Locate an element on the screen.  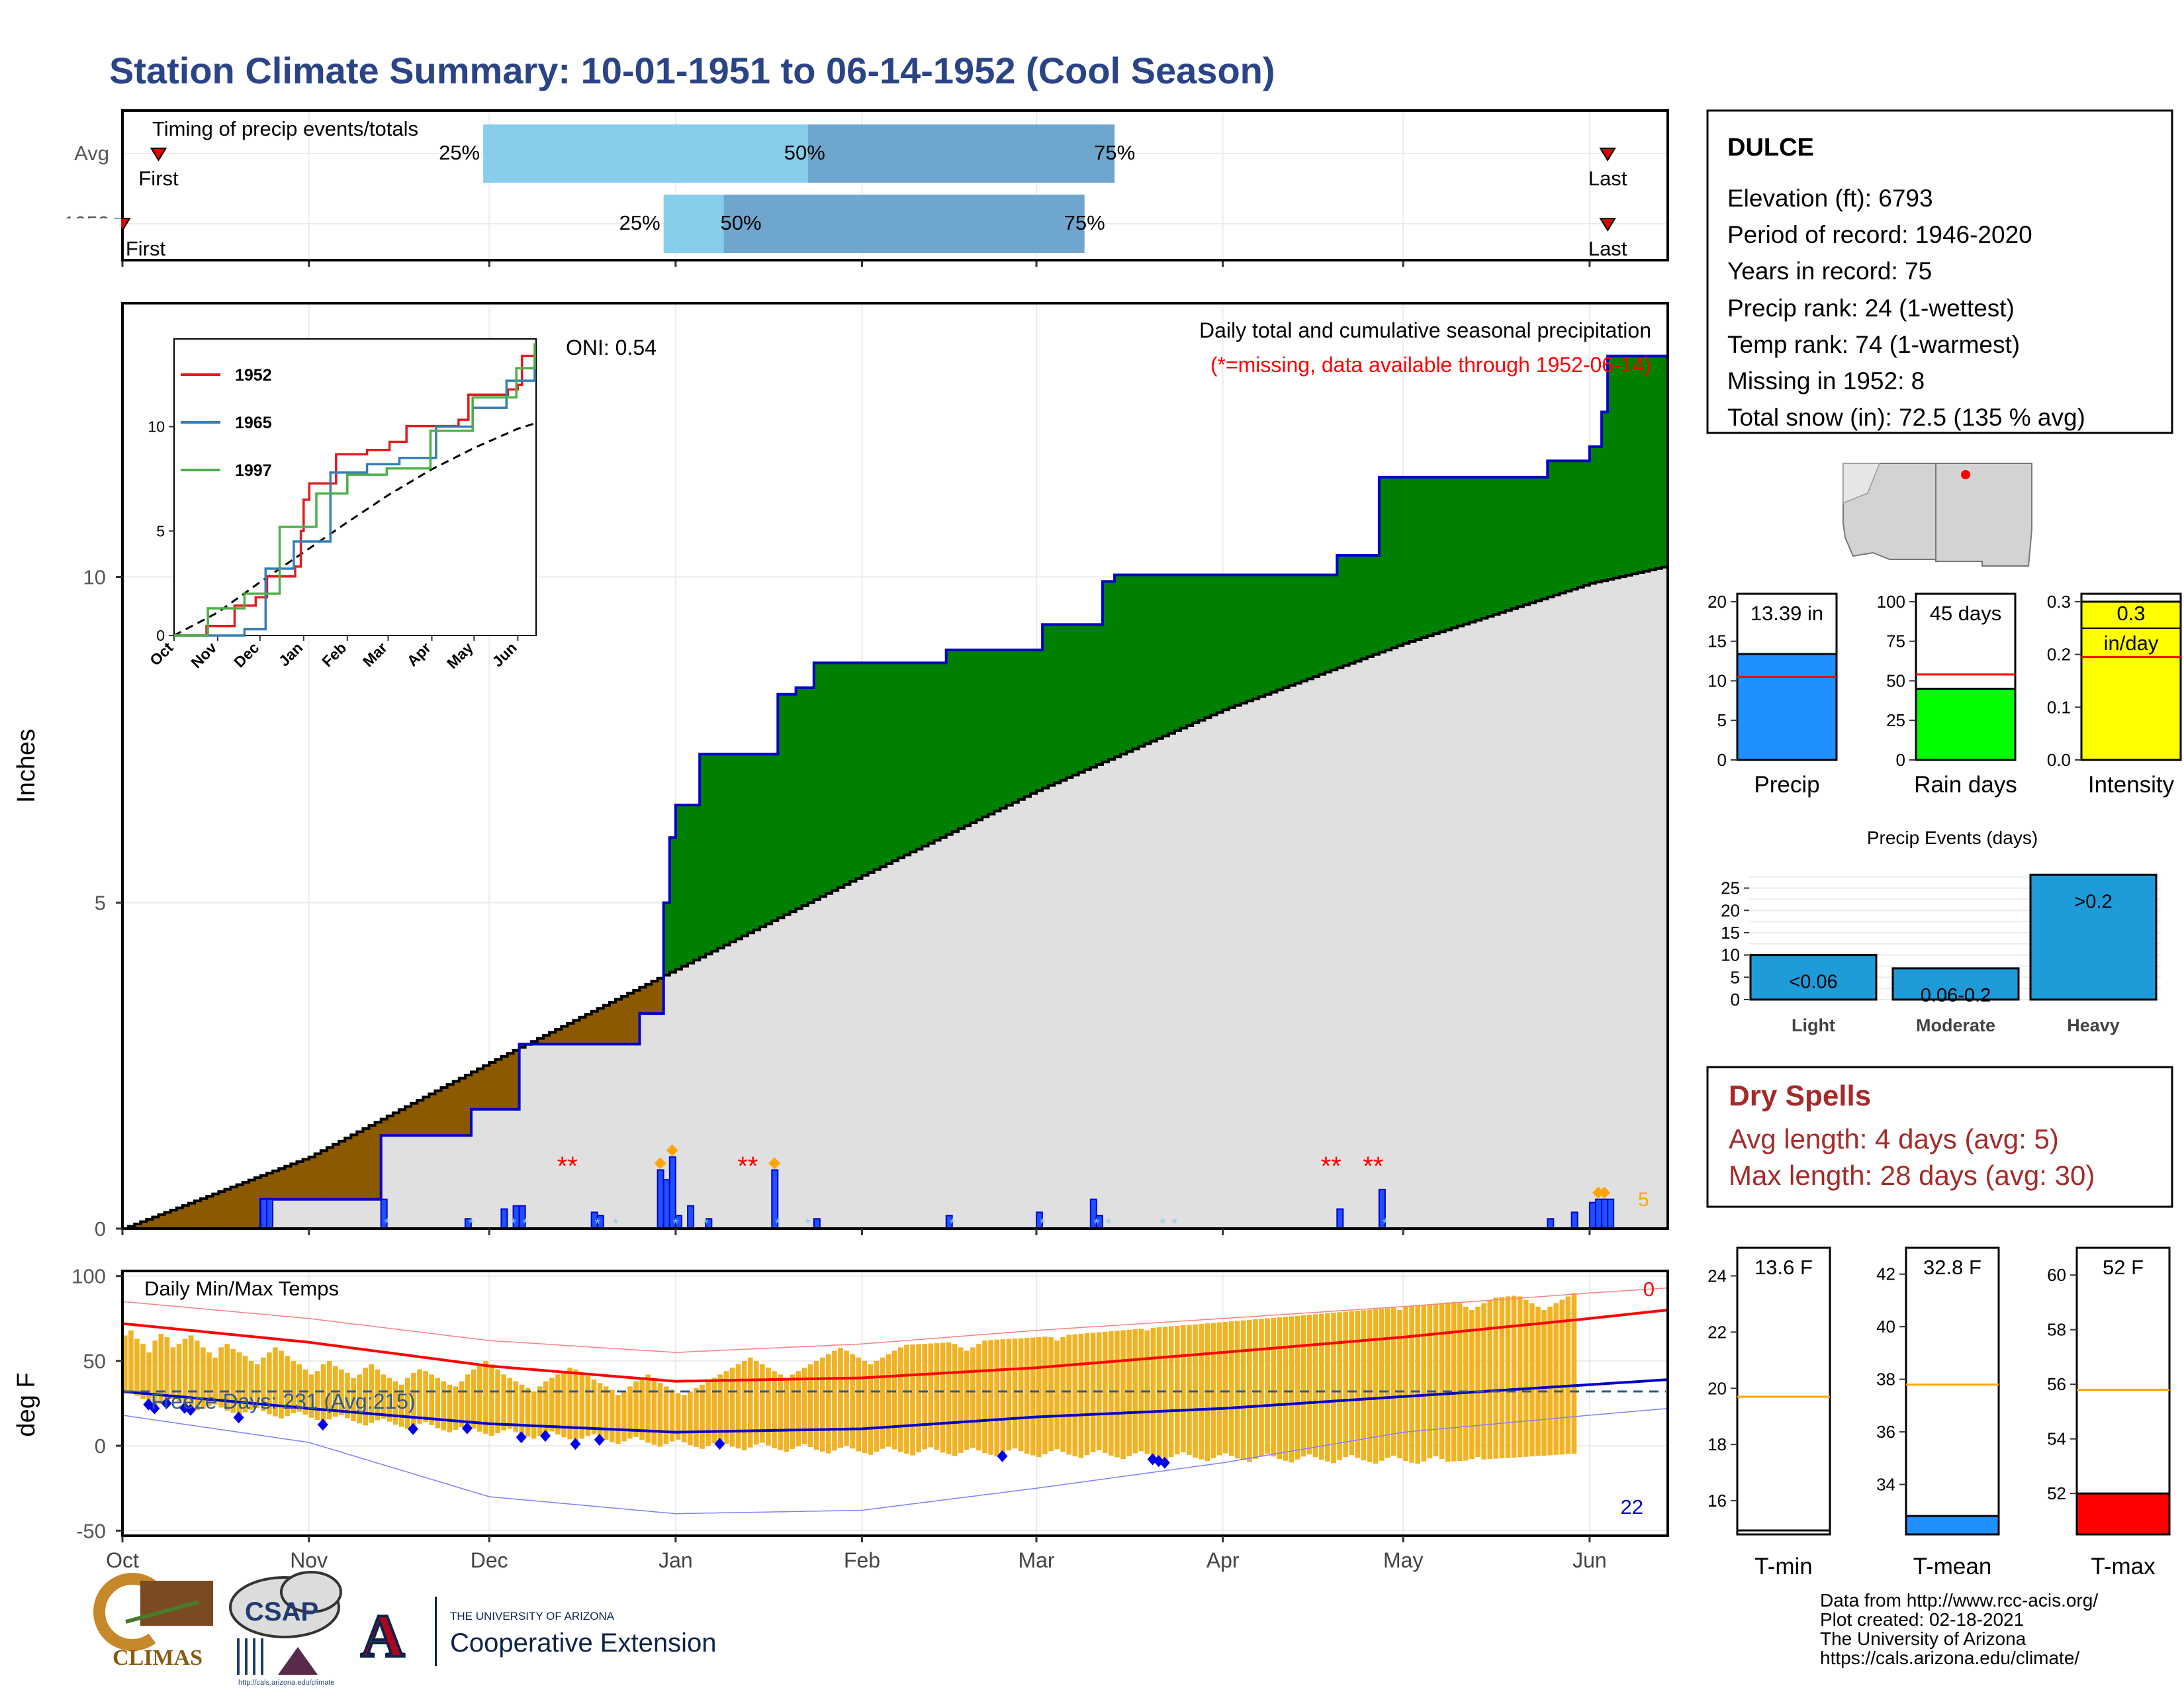
timing-last-label: Last is located at coordinates (1607, 178).